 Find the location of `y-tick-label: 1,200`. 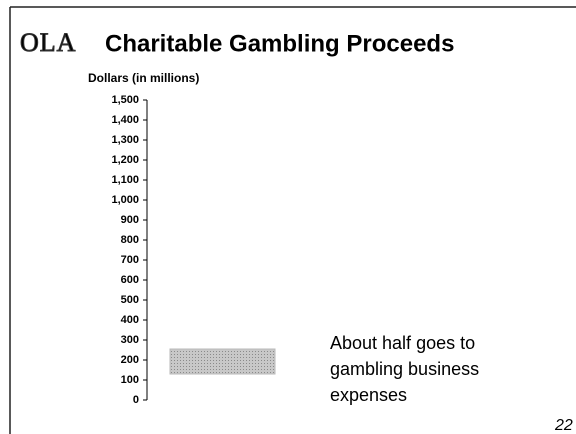

y-tick-label: 1,200 is located at coordinates (125, 160).